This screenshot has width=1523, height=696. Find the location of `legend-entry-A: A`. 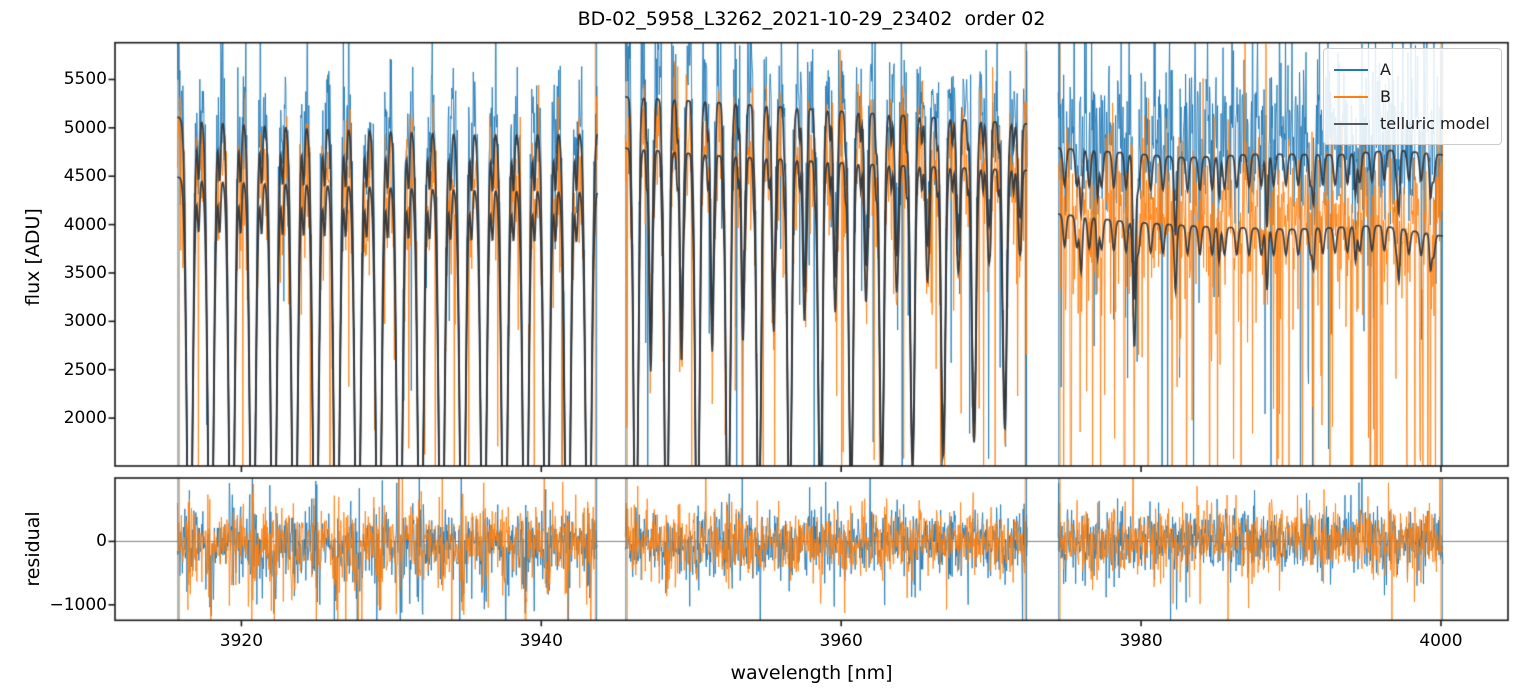

legend-entry-A: A is located at coordinates (1412, 69).